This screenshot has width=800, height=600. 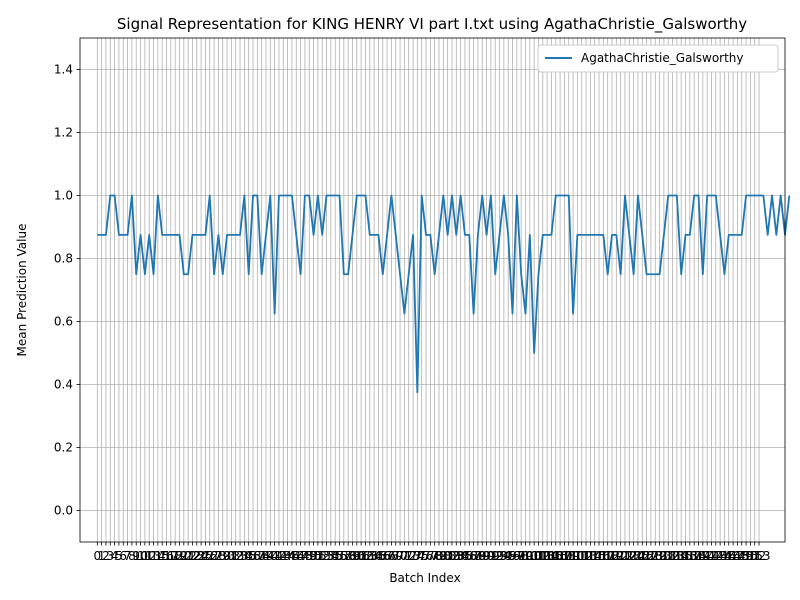 What do you see at coordinates (386, 556) in the screenshot?
I see `x-tick-label: 67` at bounding box center [386, 556].